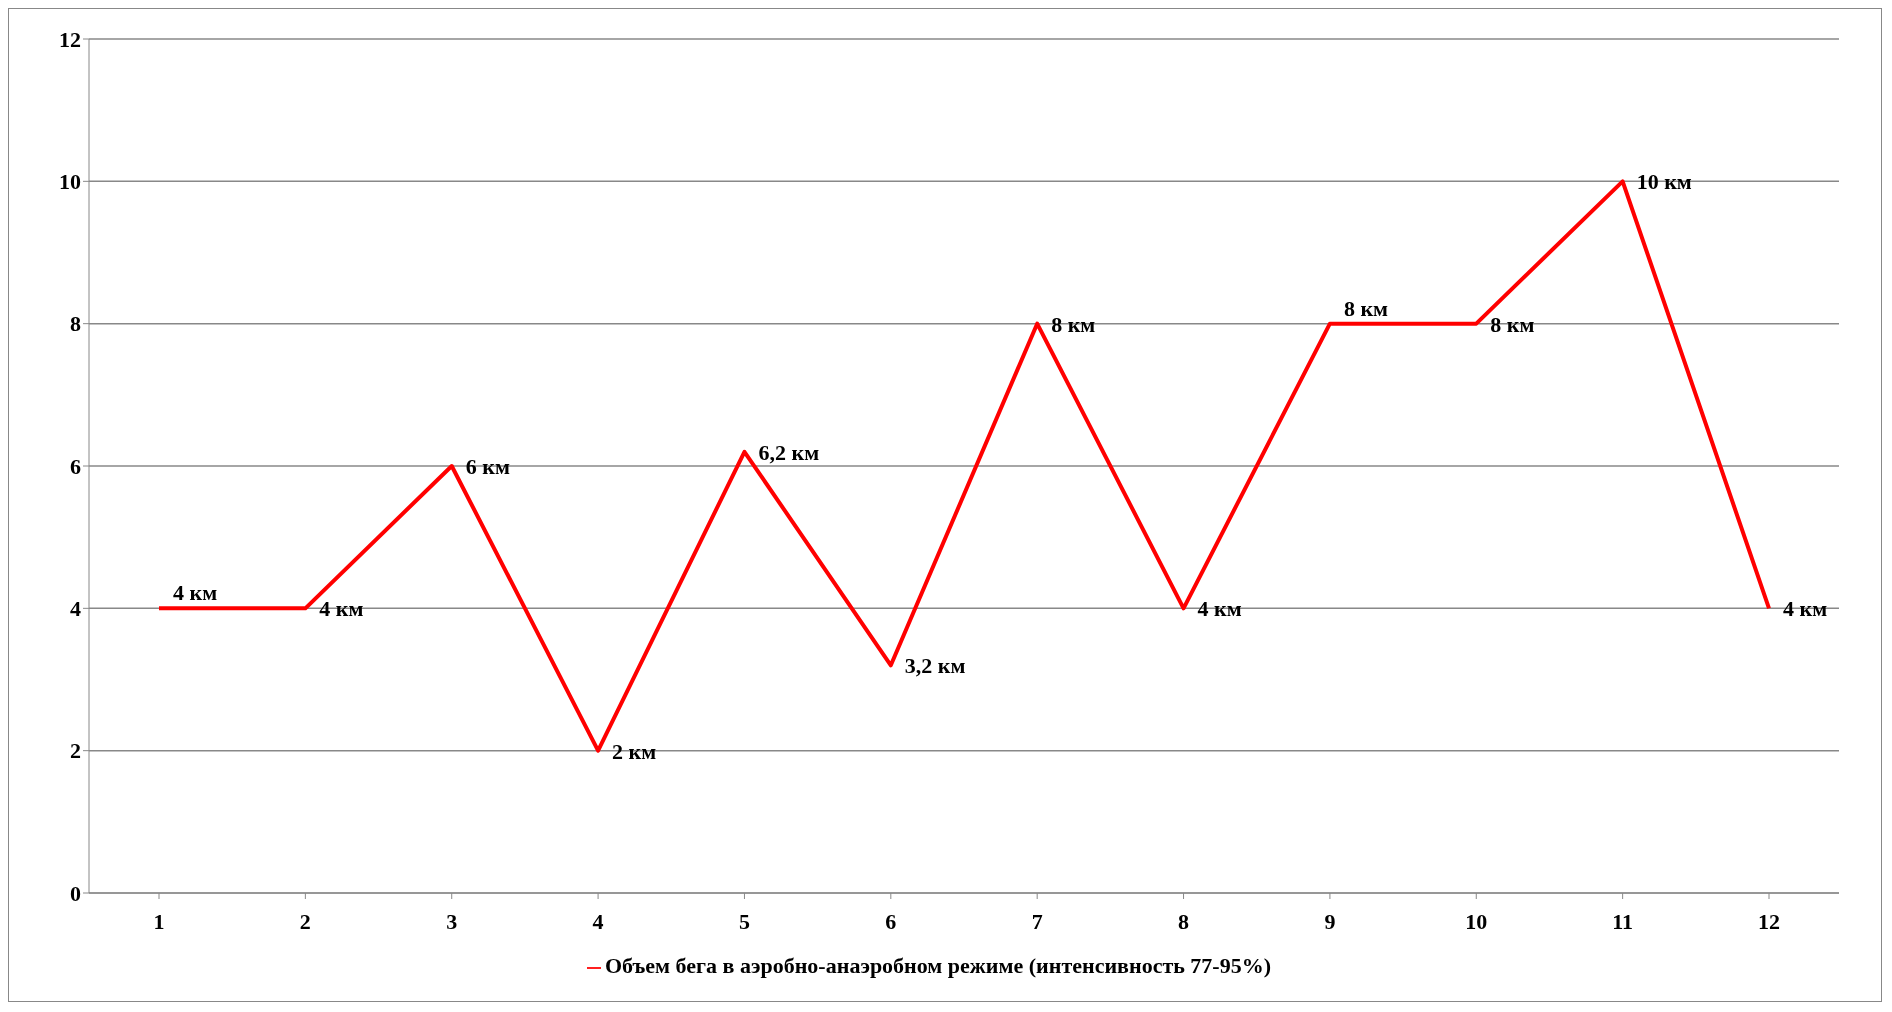  Describe the element at coordinates (75, 609) in the screenshot. I see `y-tick-label: 4` at that location.